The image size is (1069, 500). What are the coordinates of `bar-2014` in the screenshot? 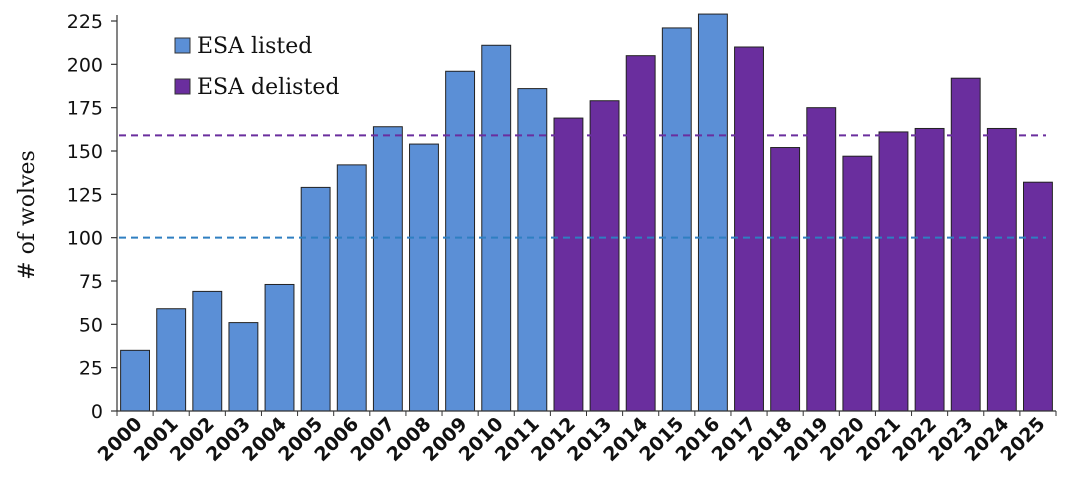 It's located at (640, 233).